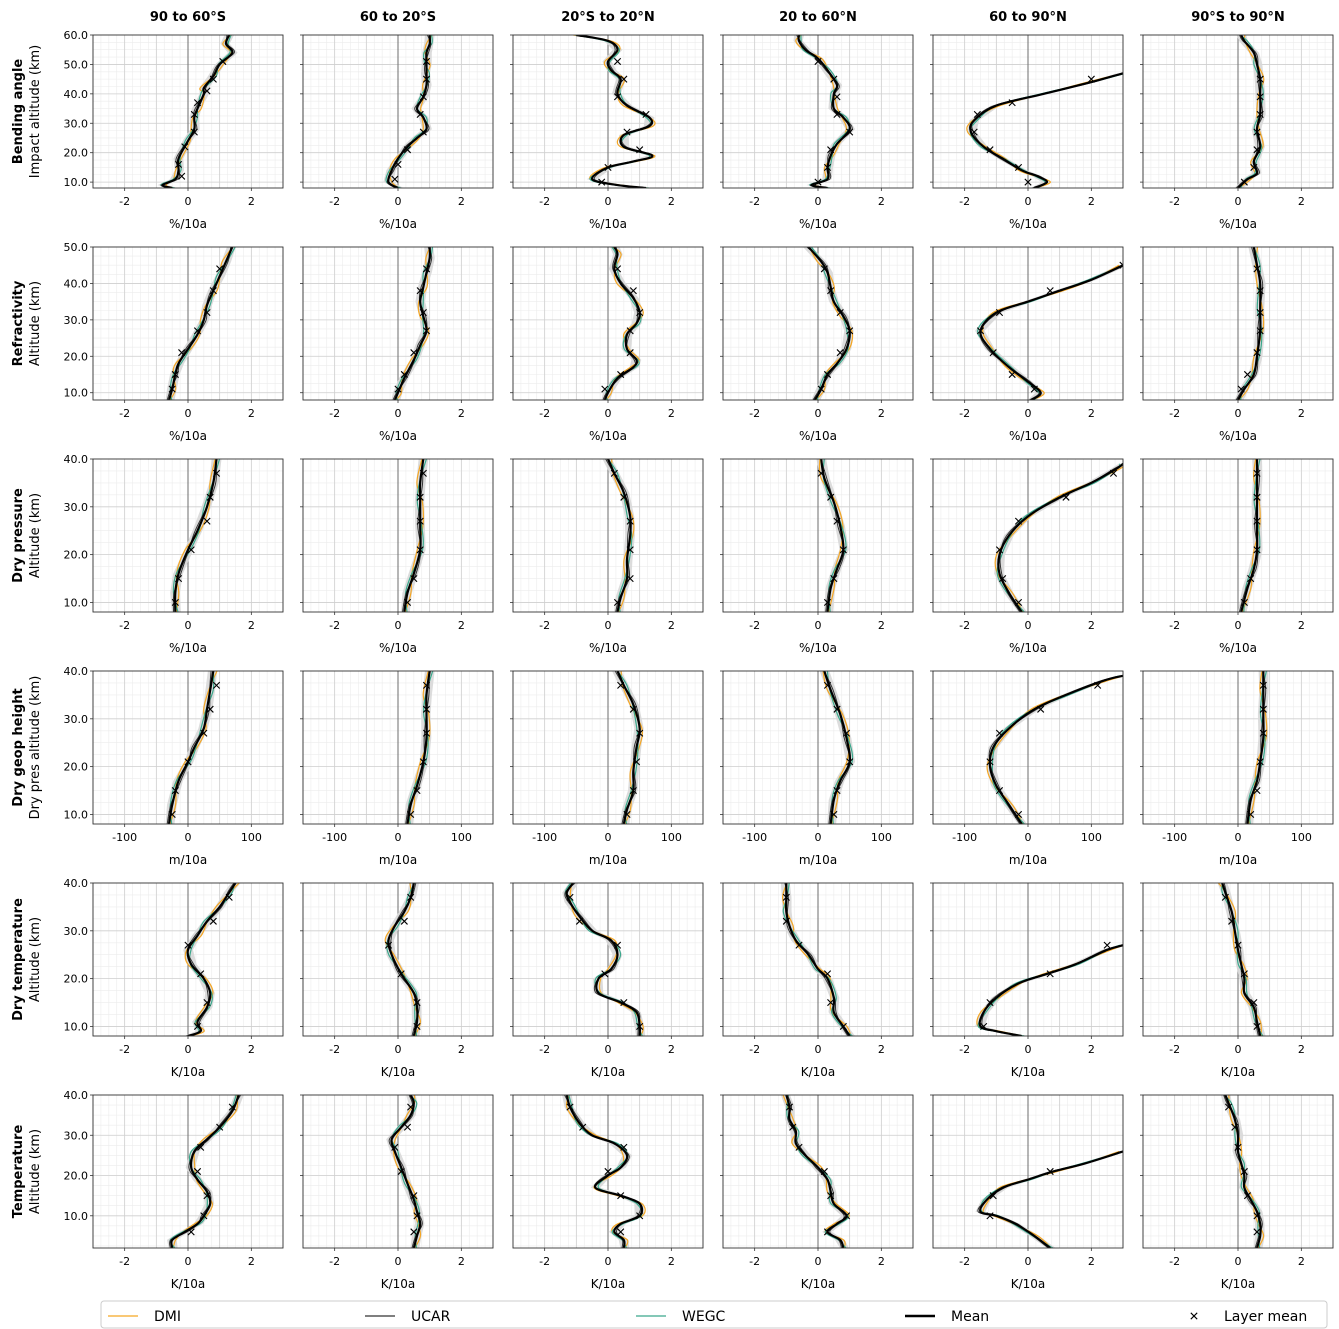 The image size is (1339, 1329). Describe the element at coordinates (76, 64) in the screenshot. I see `y-tick-label: 50.0` at that location.